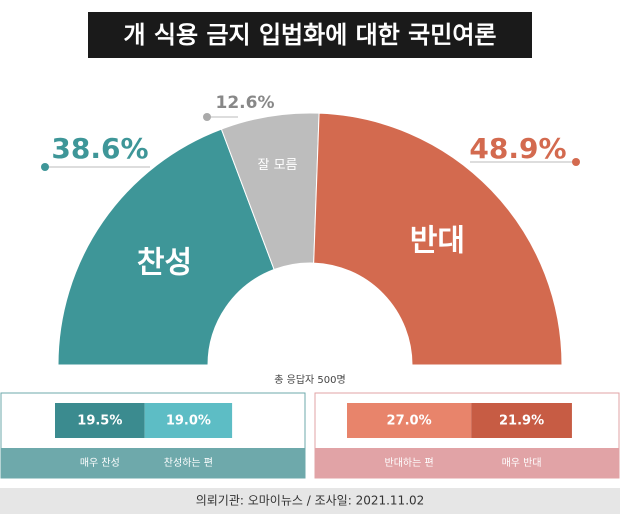 The image size is (620, 514). Describe the element at coordinates (467, 463) in the screenshot. I see `right-band` at that location.